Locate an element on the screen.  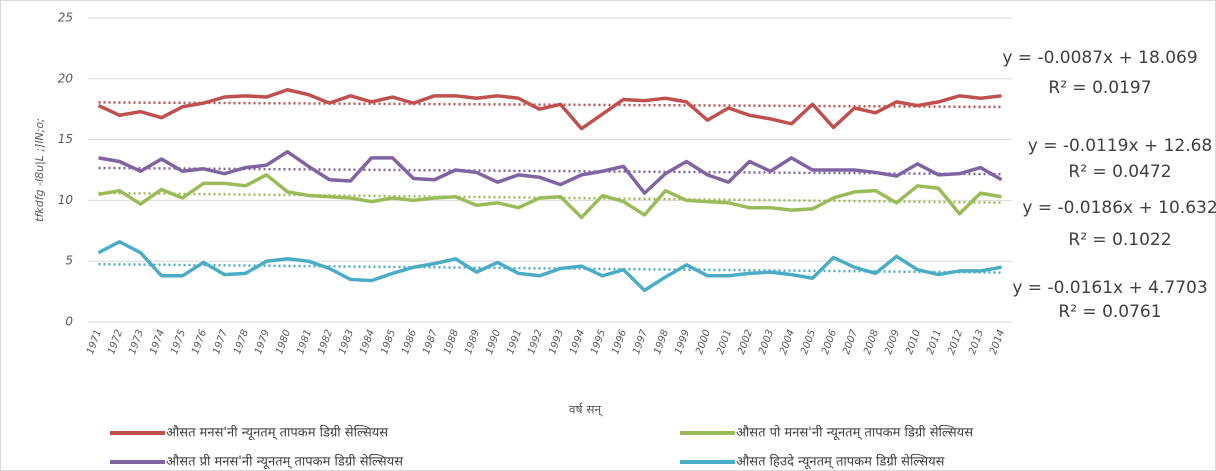
trend-equation: y = -0.0161x + 4.7703 is located at coordinates (1109, 288).